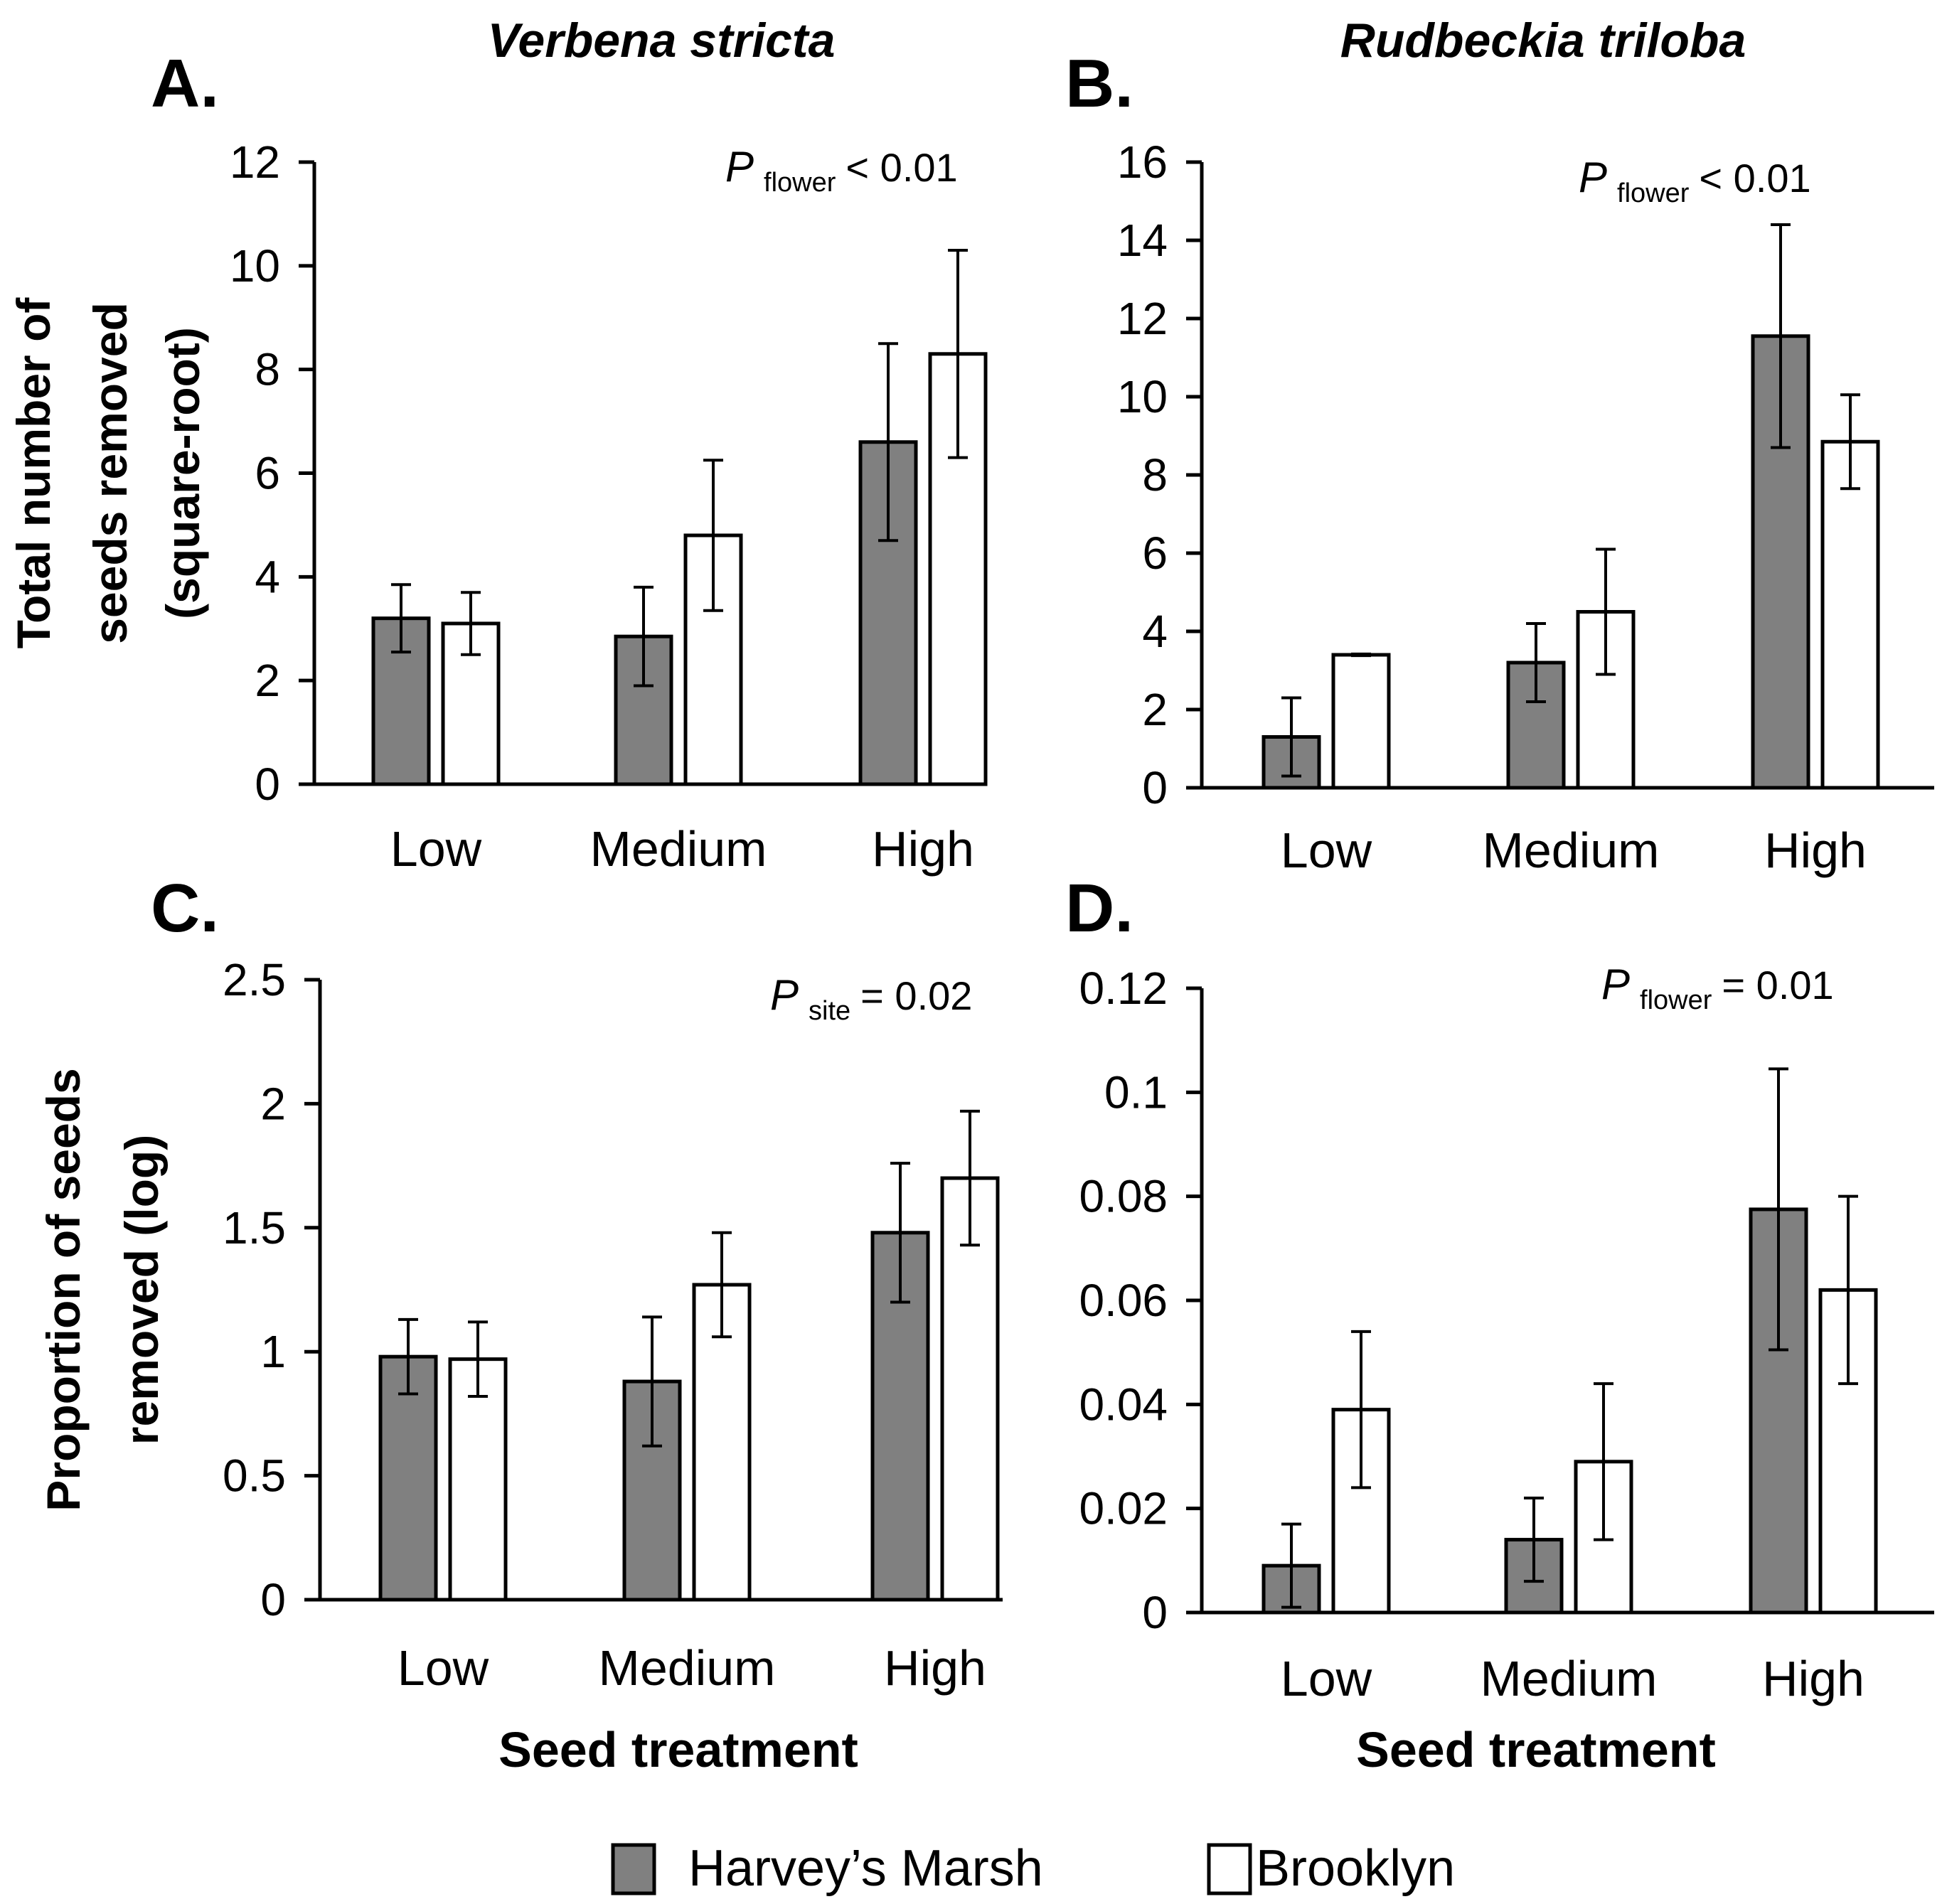 The image size is (1947, 1904). What do you see at coordinates (1142, 162) in the screenshot?
I see `y-tick-label: 16` at bounding box center [1142, 162].